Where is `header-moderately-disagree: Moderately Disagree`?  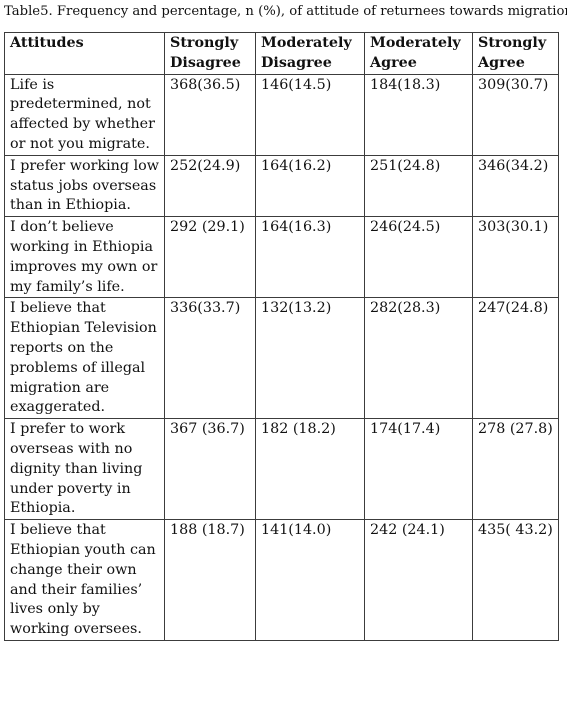
header-moderately-disagree: Moderately Disagree is located at coordinates (310, 53).